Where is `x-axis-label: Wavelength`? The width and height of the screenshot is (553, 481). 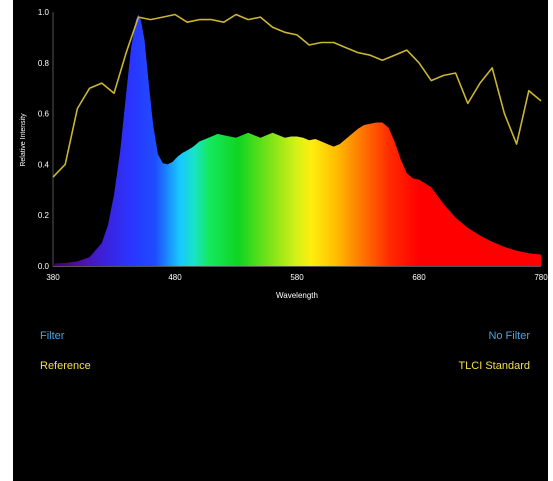
x-axis-label: Wavelength is located at coordinates (297, 295).